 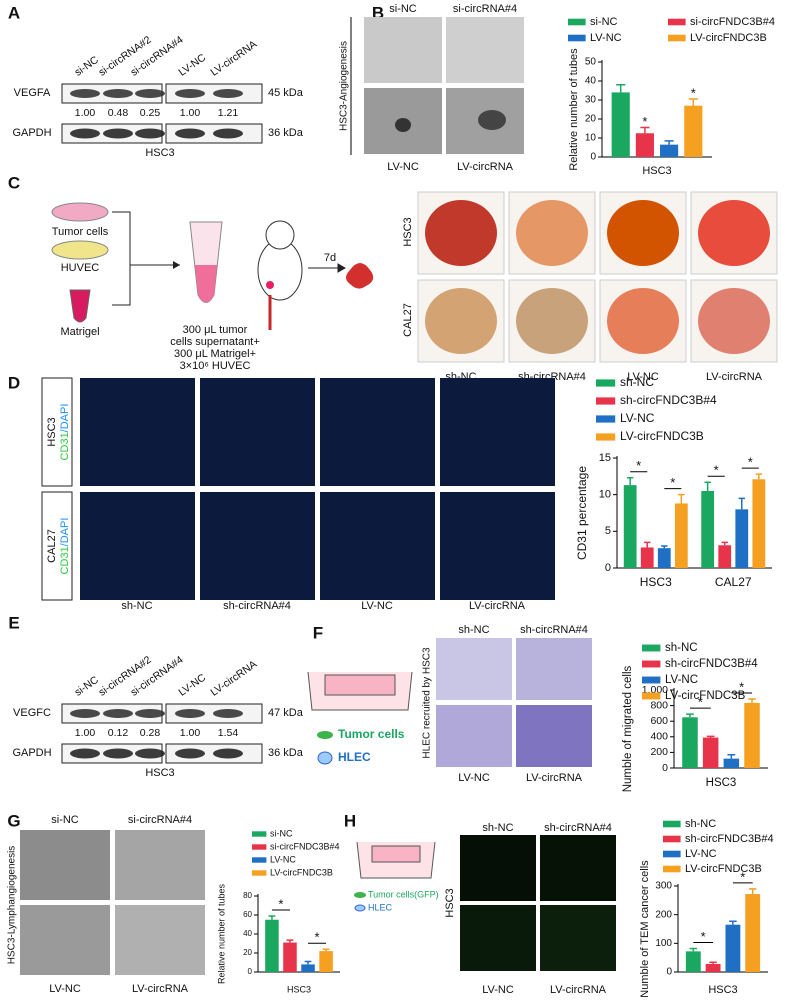 What do you see at coordinates (485, 9) in the screenshot?
I see `image-label: si-circRNA#4` at bounding box center [485, 9].